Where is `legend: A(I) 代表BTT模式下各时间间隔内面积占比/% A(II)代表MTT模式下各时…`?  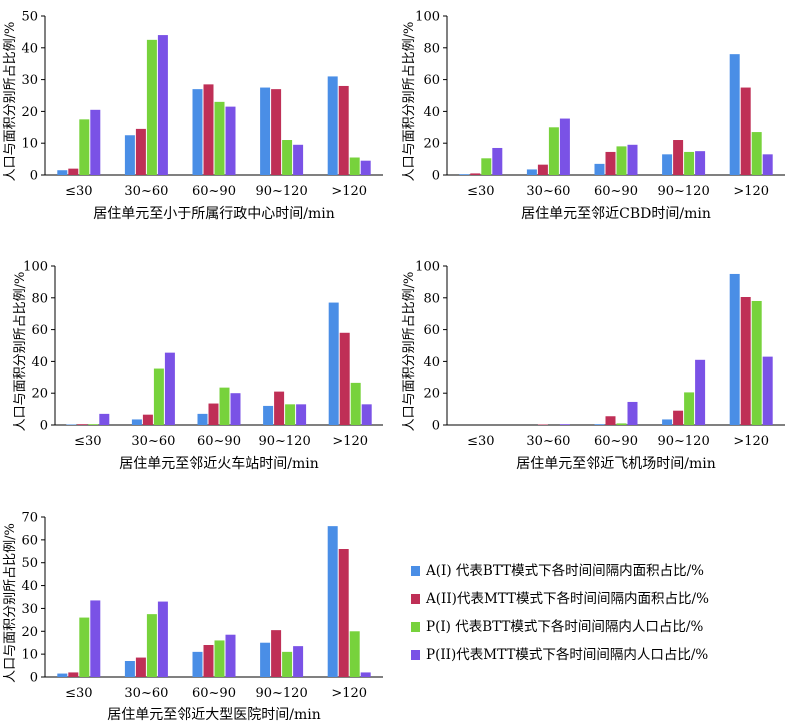
legend: A(I) 代表BTT模式下各时间间隔内面积占比/% A(II)代表MTT模式下各时… is located at coordinates (560, 613).